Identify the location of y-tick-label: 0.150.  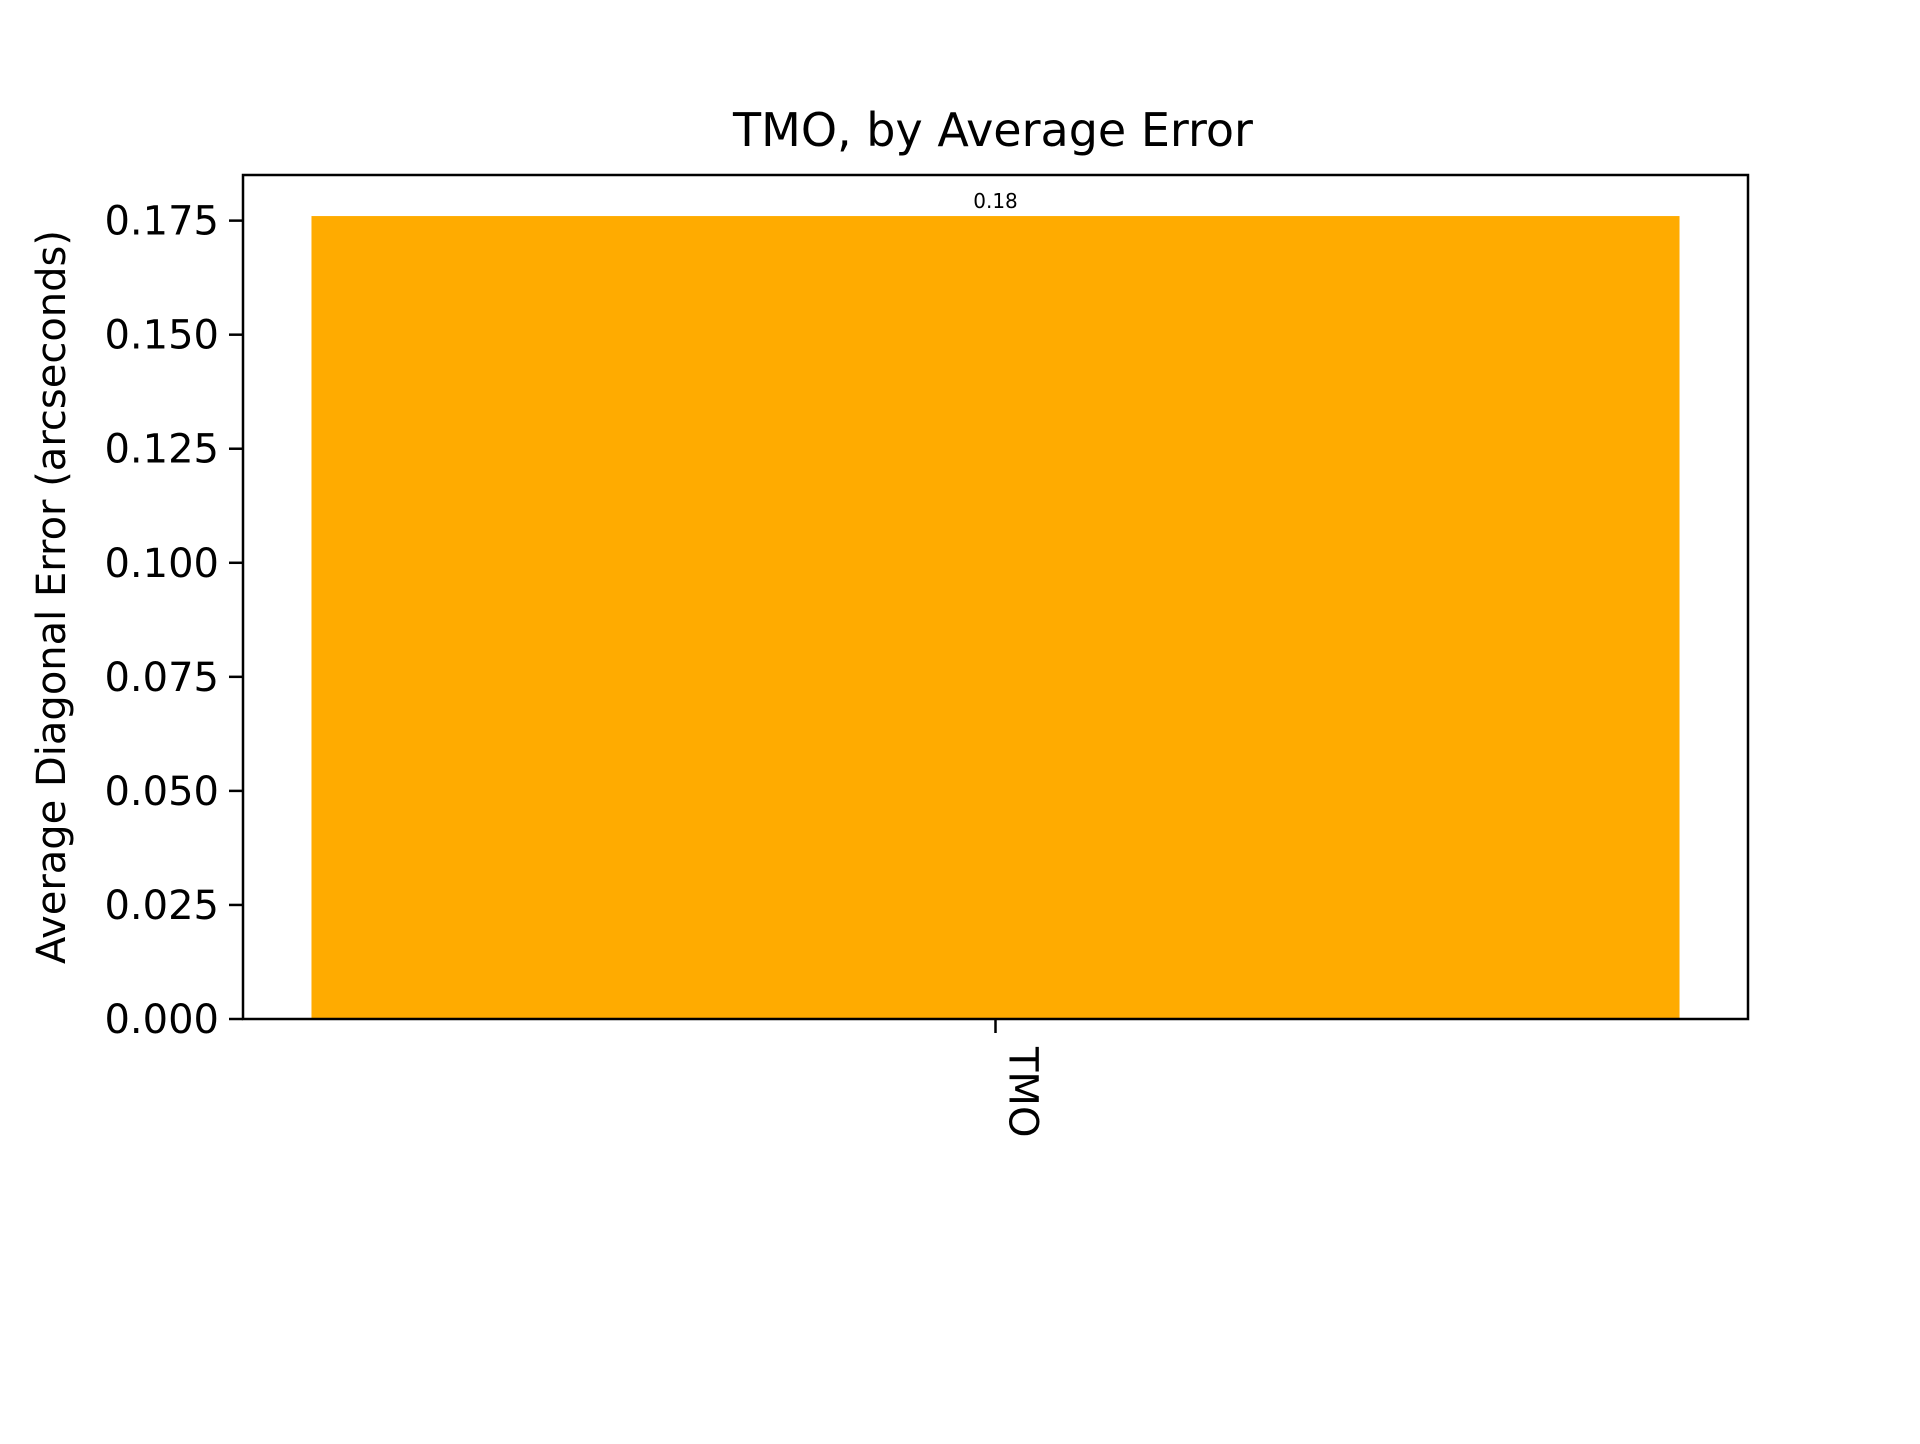
(161, 336).